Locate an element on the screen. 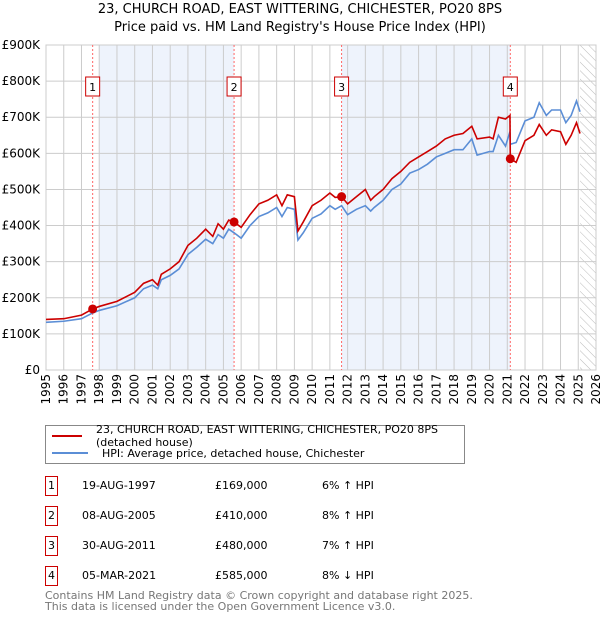 This screenshot has width=600, height=620. x-tick-label: 2022 is located at coordinates (525, 389).